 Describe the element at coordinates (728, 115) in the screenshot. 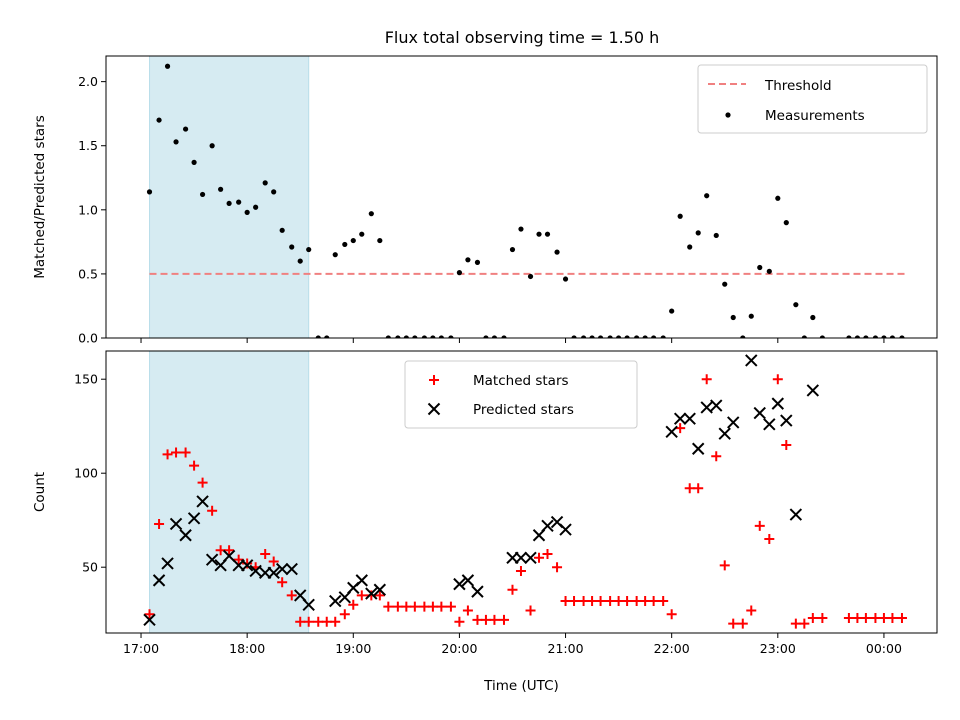

I see `legend-measurement-swatch` at that location.